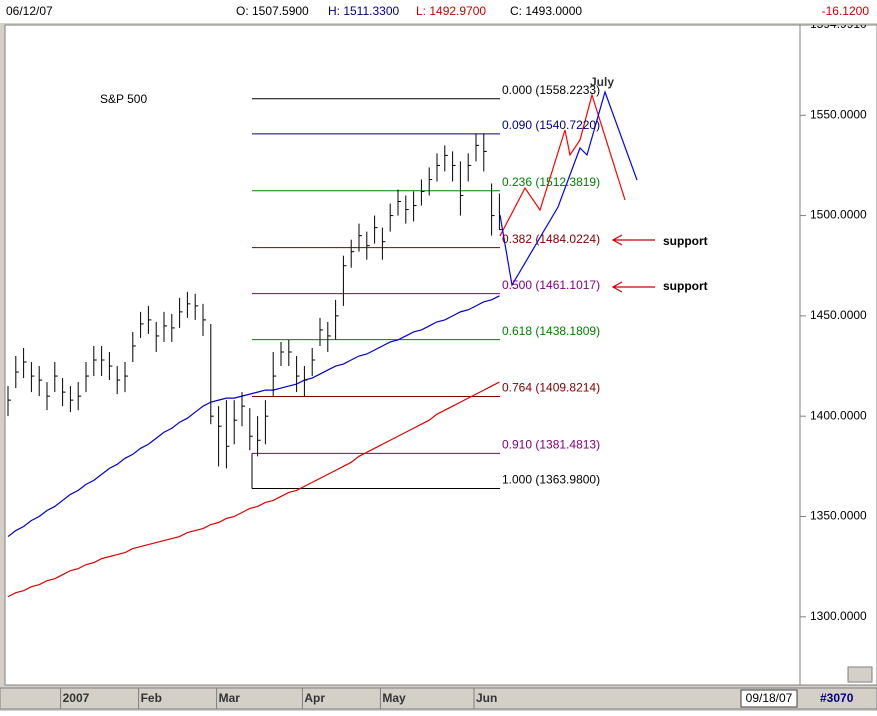  Describe the element at coordinates (846, 11) in the screenshot. I see `header-change: -16.1200` at that location.